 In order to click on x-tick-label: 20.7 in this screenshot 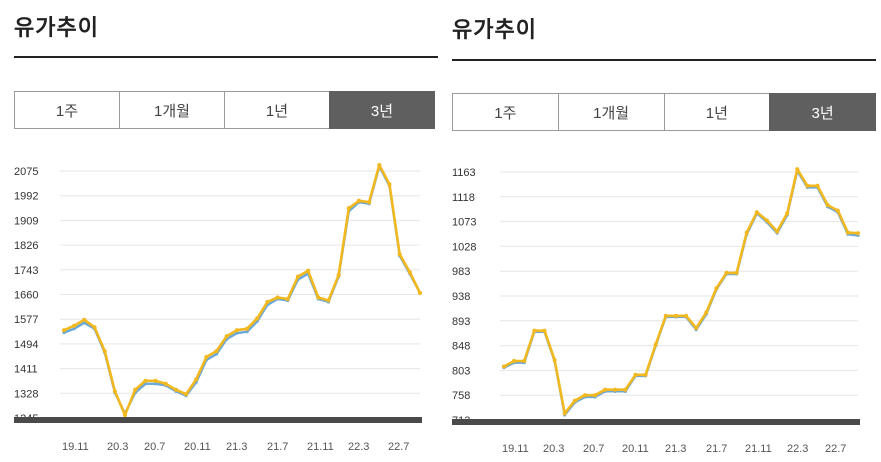, I will do `click(154, 447)`.